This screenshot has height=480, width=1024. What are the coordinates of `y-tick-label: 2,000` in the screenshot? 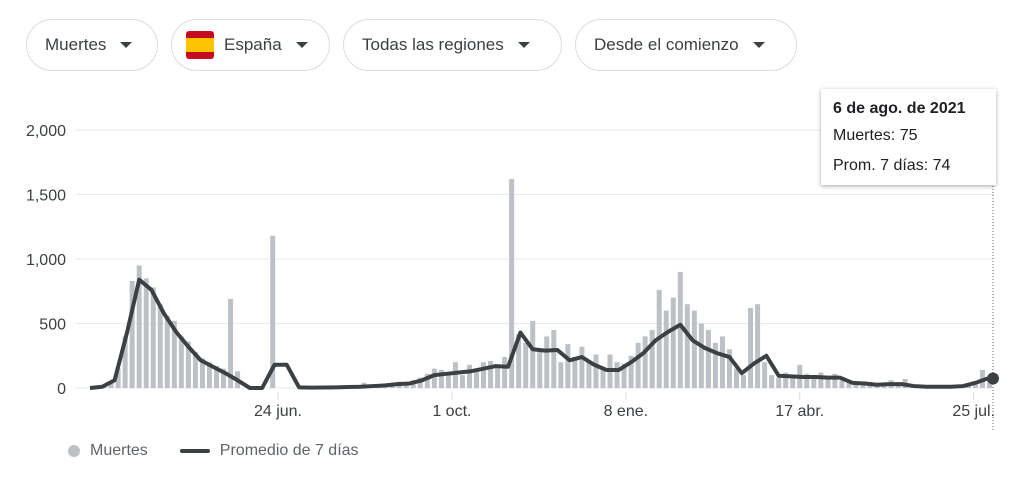 It's located at (46, 131).